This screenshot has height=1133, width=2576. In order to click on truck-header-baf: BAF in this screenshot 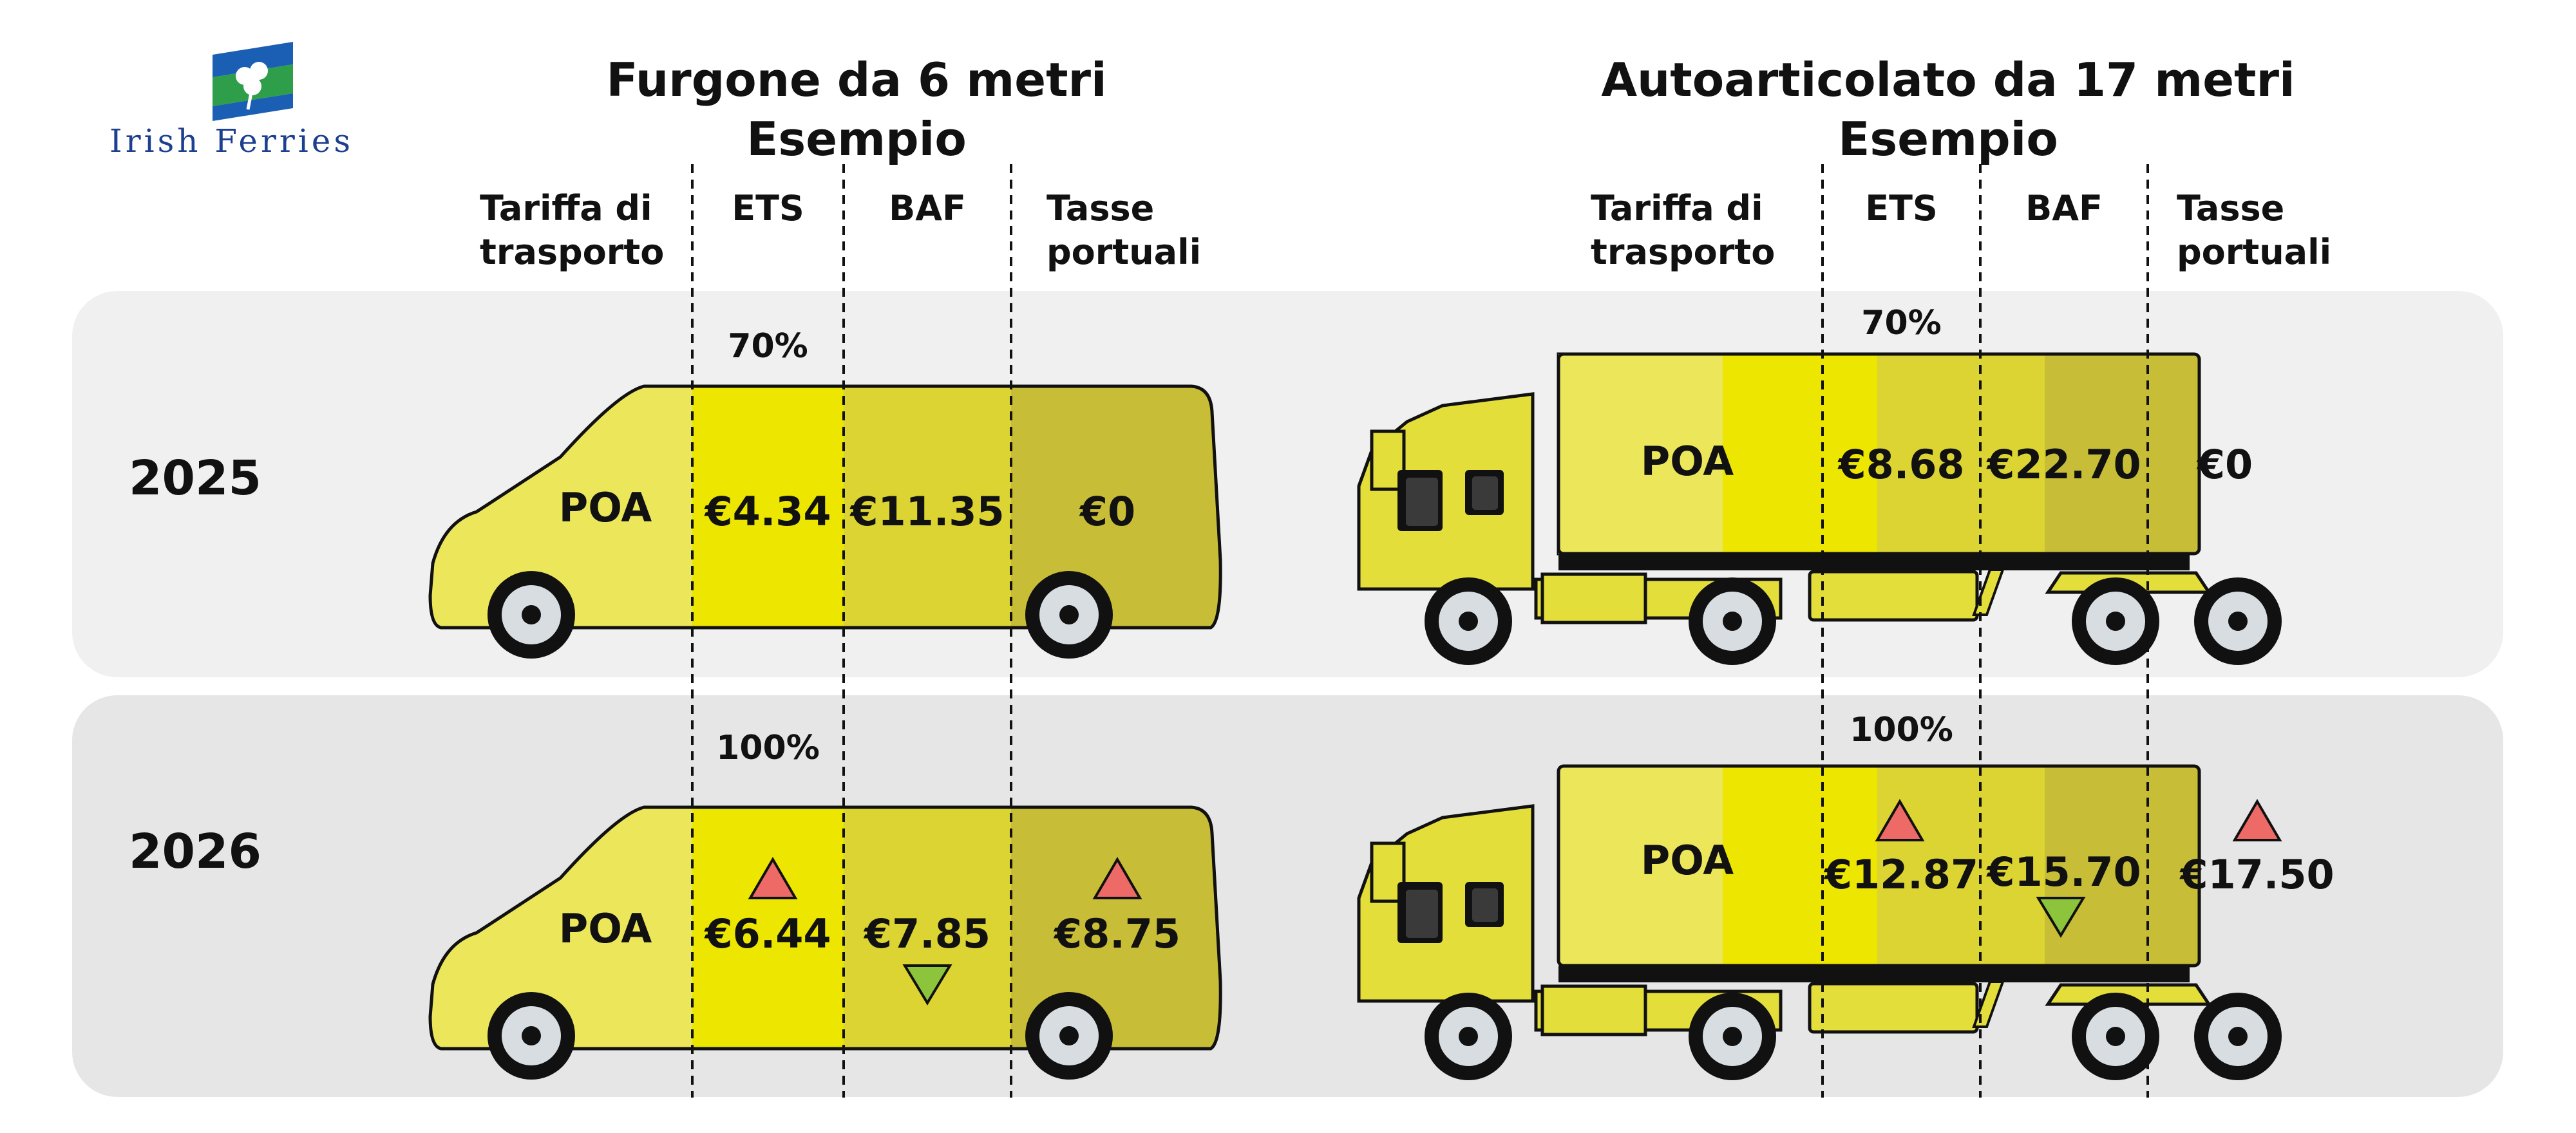, I will do `click(2064, 208)`.